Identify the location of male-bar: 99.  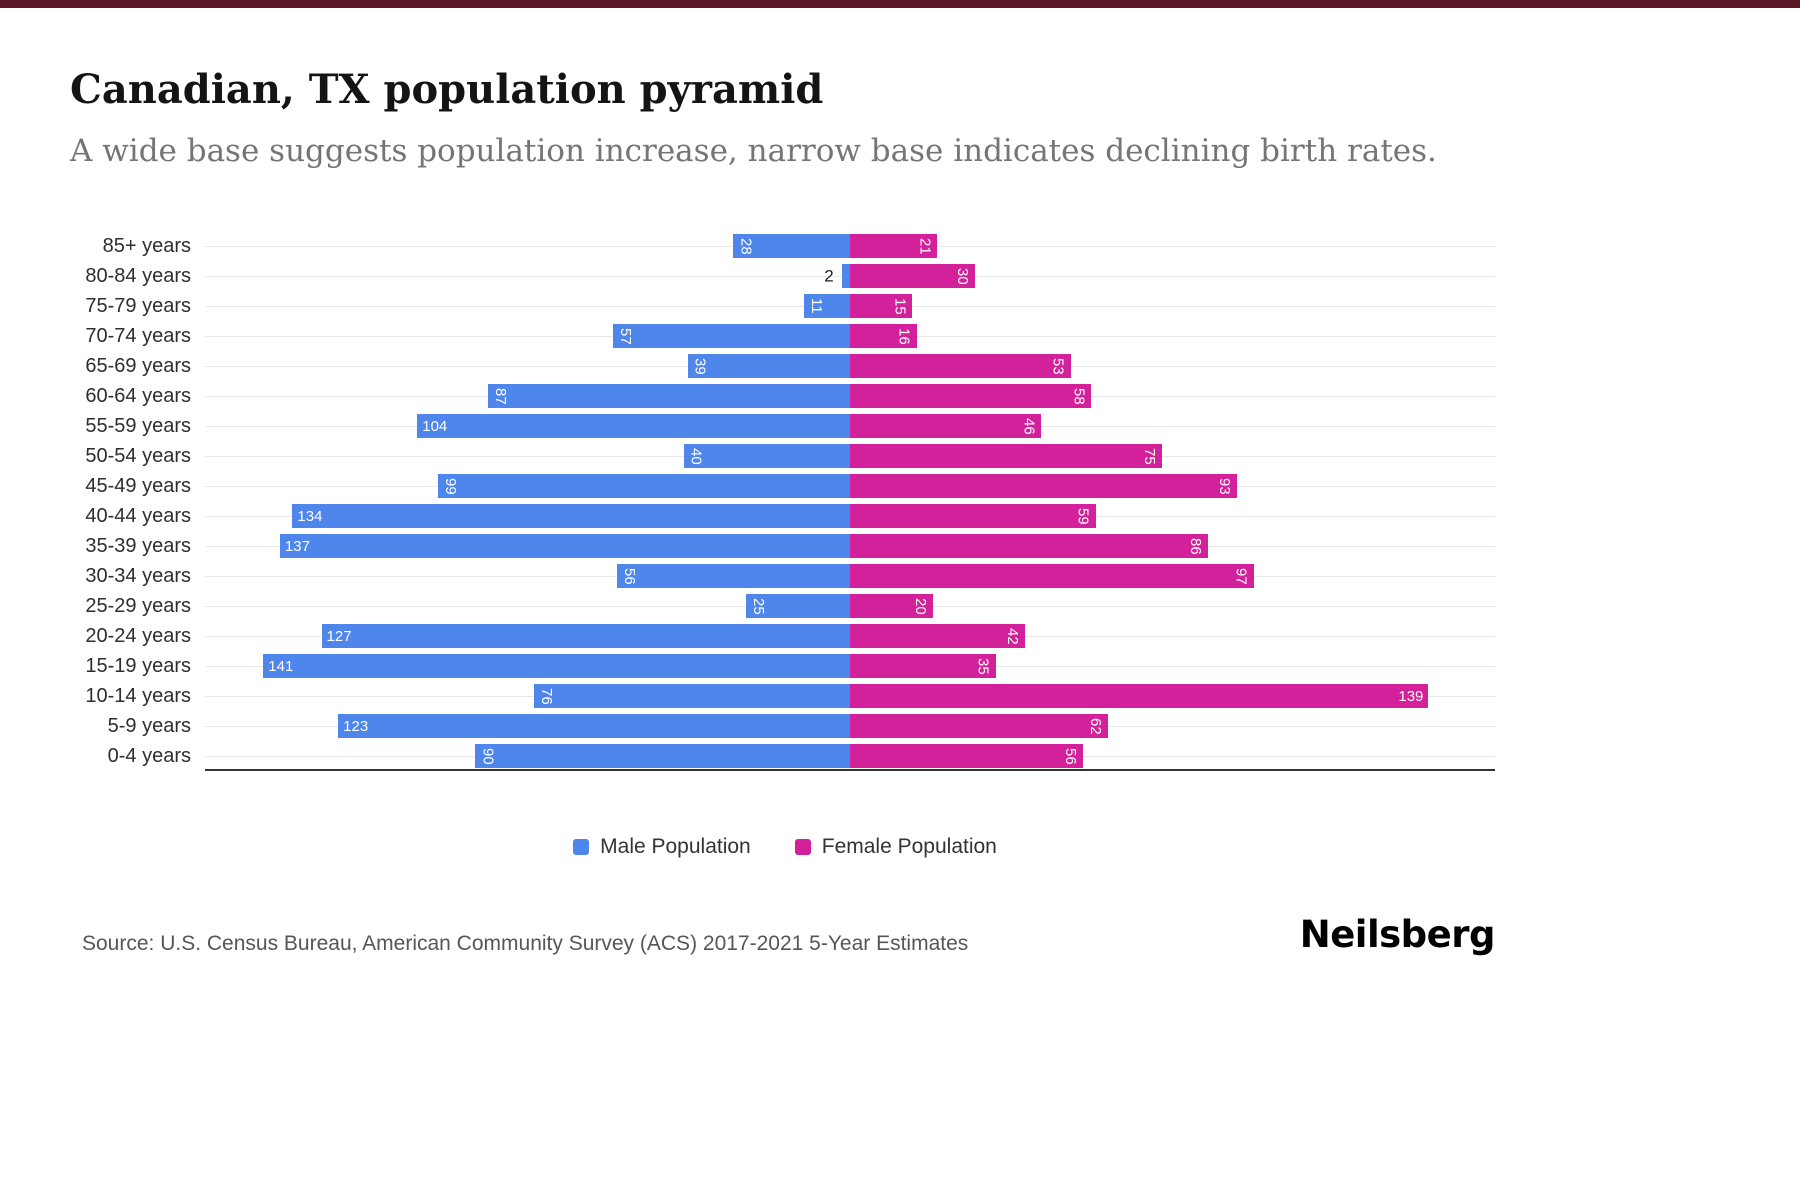
(644, 486).